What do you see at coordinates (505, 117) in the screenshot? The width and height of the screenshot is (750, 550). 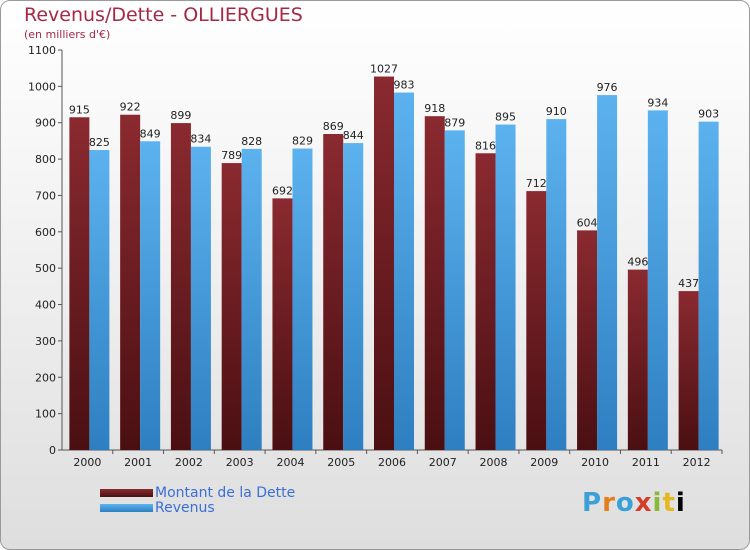 I see `data-label-revenue: 895` at bounding box center [505, 117].